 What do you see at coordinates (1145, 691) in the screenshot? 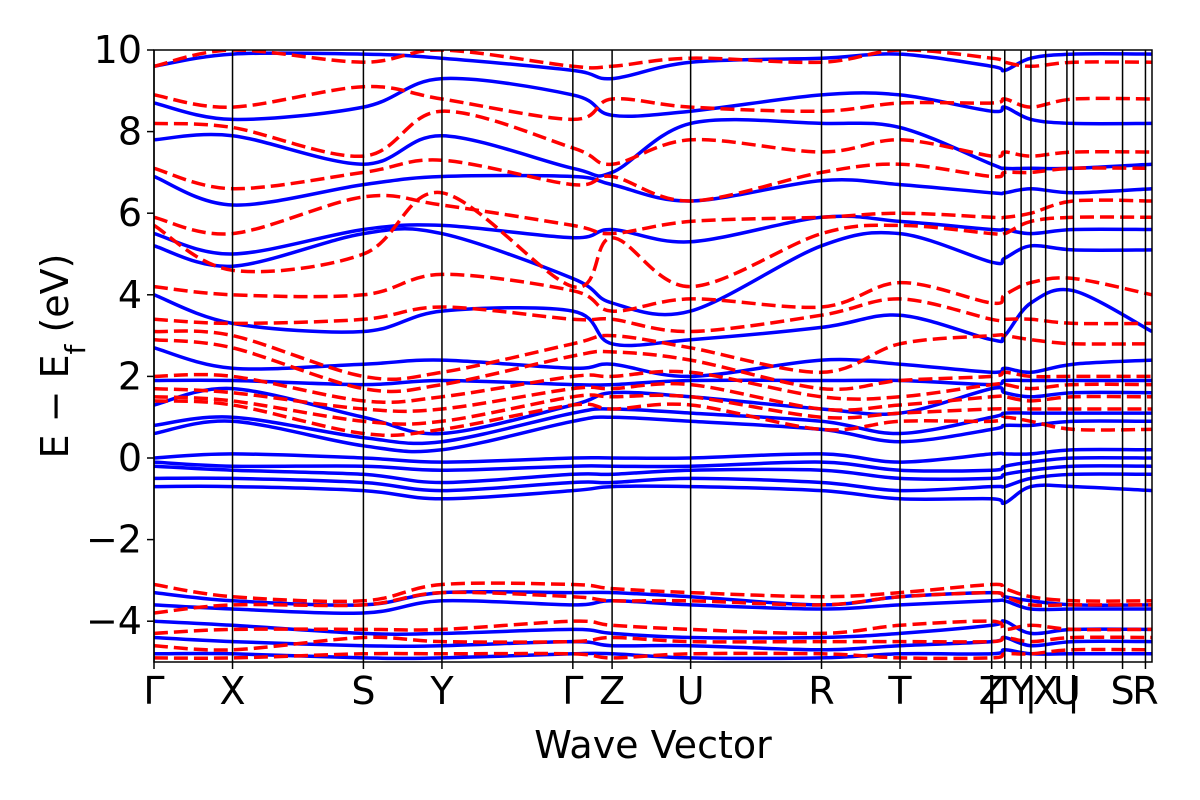
I see `x-tick-label-18: R` at bounding box center [1145, 691].